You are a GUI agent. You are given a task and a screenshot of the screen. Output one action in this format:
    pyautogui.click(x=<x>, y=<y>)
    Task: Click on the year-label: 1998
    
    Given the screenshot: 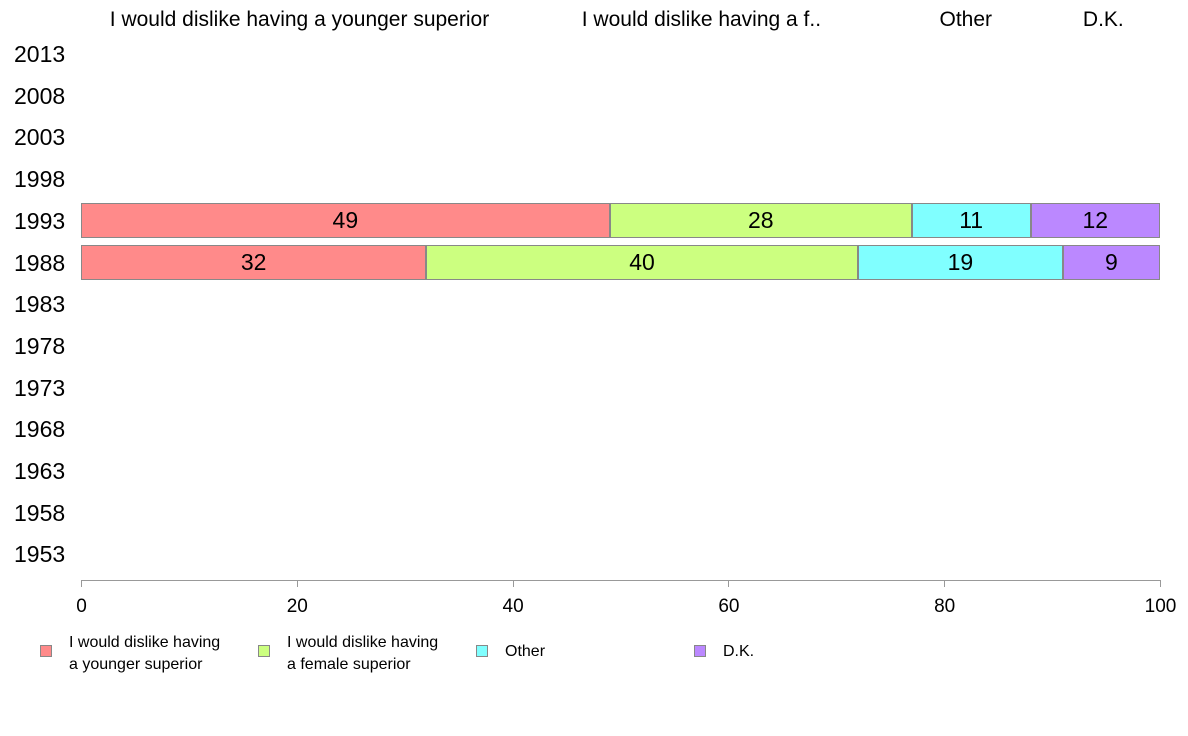 What is the action you would take?
    pyautogui.click(x=40, y=179)
    